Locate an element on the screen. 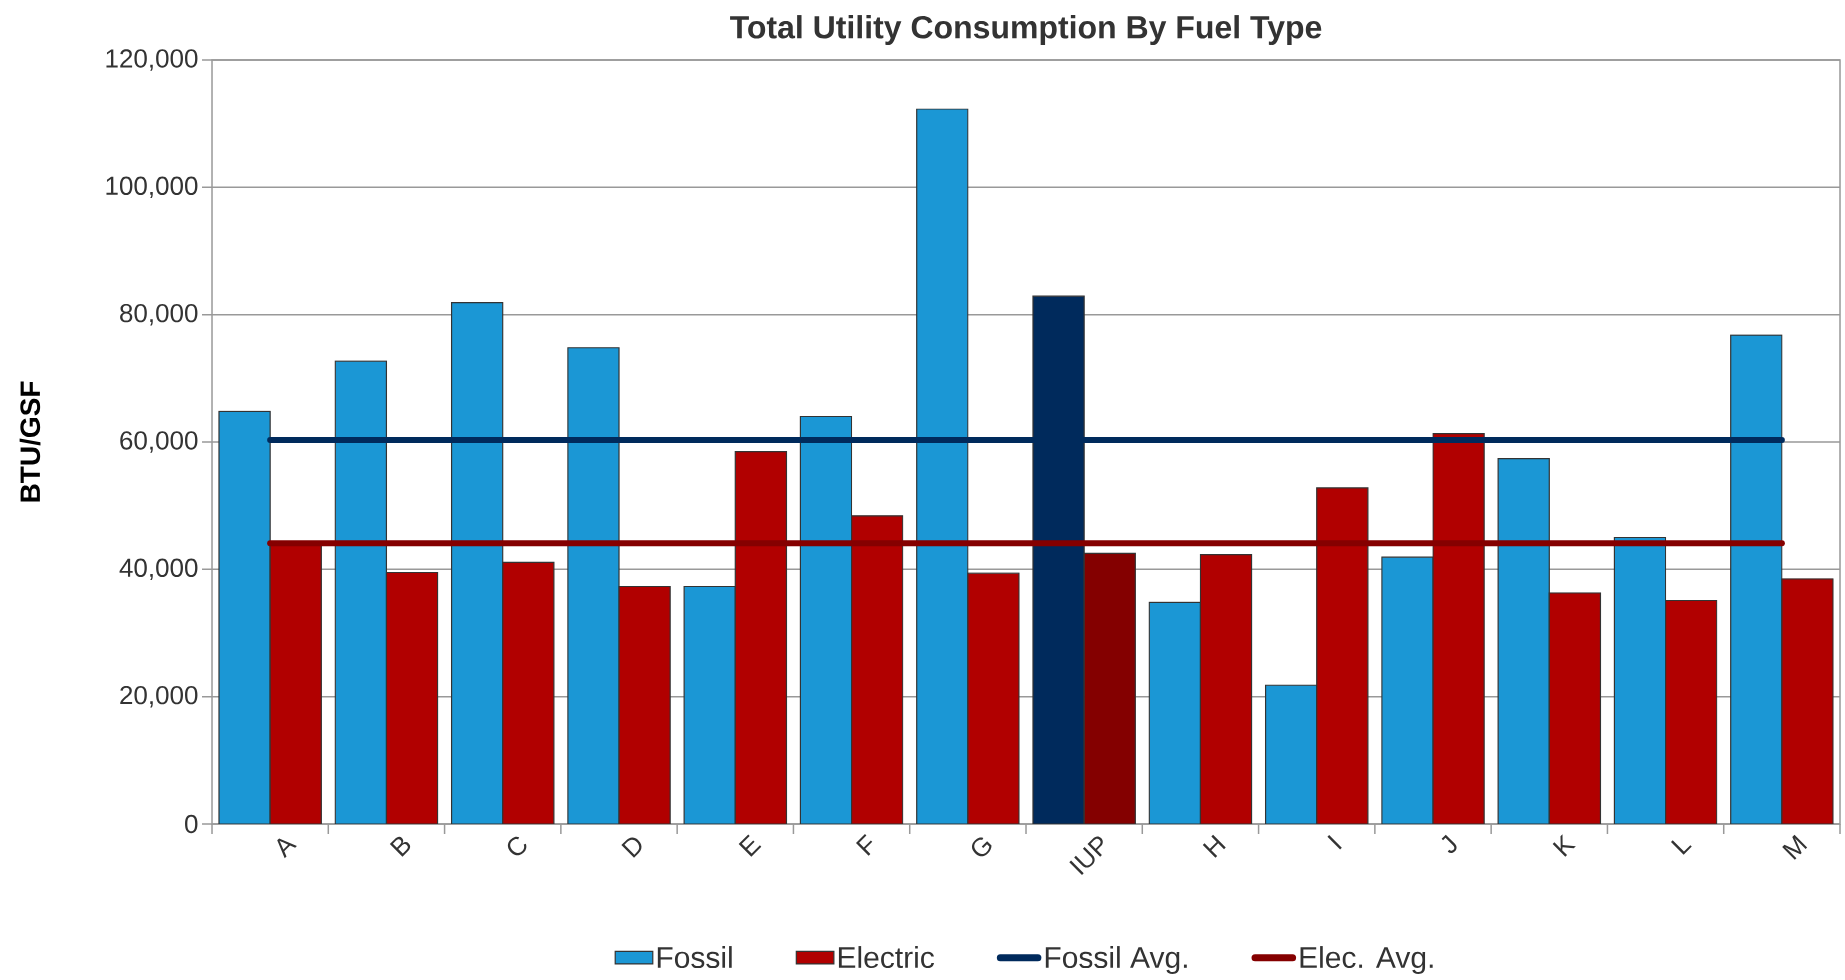 The image size is (1845, 980). y-tick-label: 60,000 is located at coordinates (159, 442).